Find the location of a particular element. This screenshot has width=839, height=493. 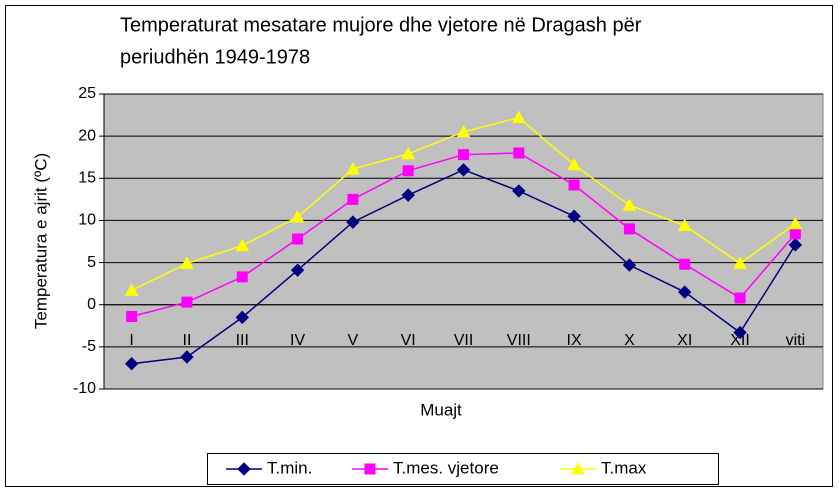

x-tick-label: XII is located at coordinates (740, 340).